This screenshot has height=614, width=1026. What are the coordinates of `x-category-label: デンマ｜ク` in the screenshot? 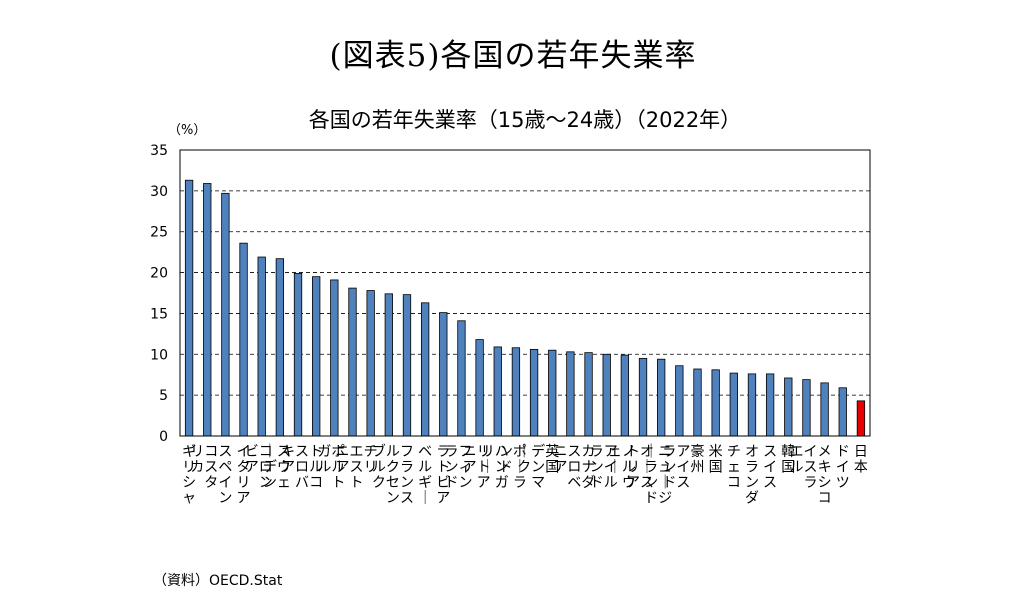 It's located at (531, 467).